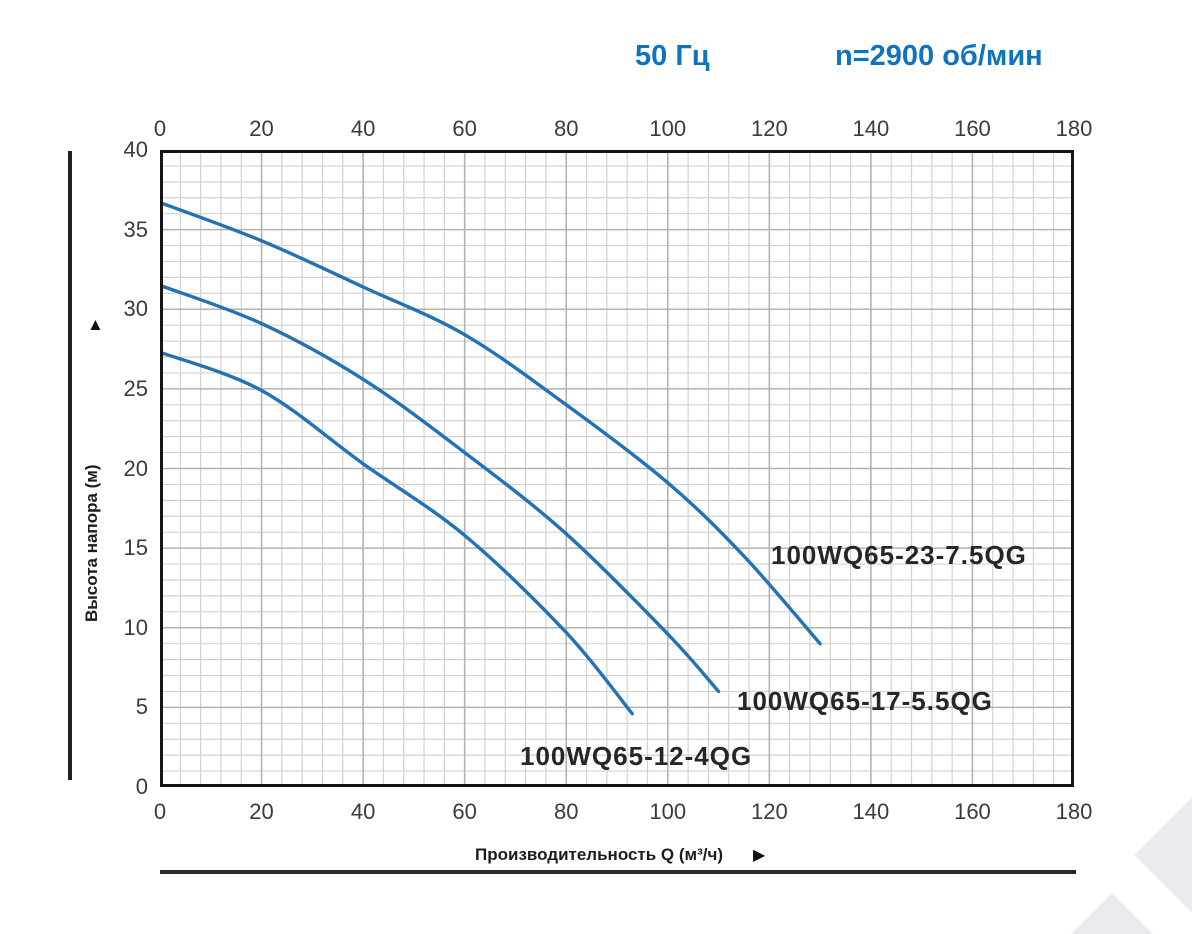 The height and width of the screenshot is (934, 1192). I want to click on x-axis-bottom-tick-label: 120, so click(769, 811).